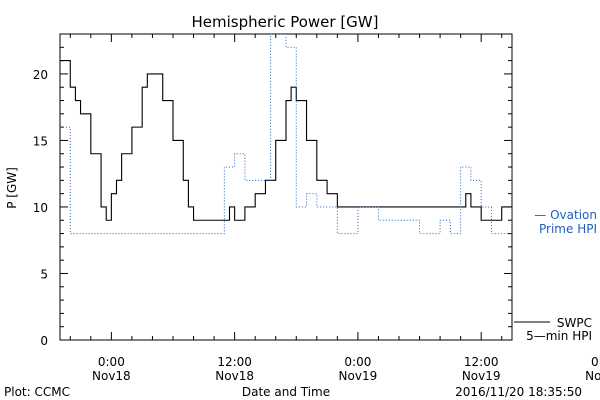 This screenshot has width=600, height=400. I want to click on y-tick-label: 15, so click(40, 141).